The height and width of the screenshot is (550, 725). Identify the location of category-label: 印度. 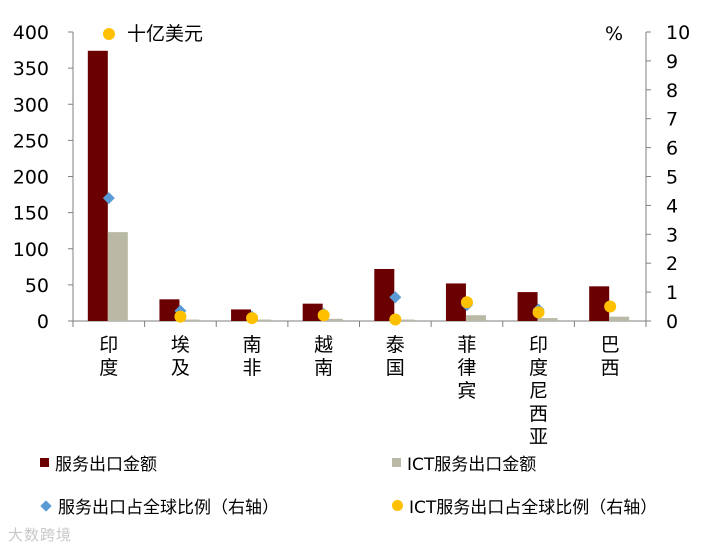
(108, 356).